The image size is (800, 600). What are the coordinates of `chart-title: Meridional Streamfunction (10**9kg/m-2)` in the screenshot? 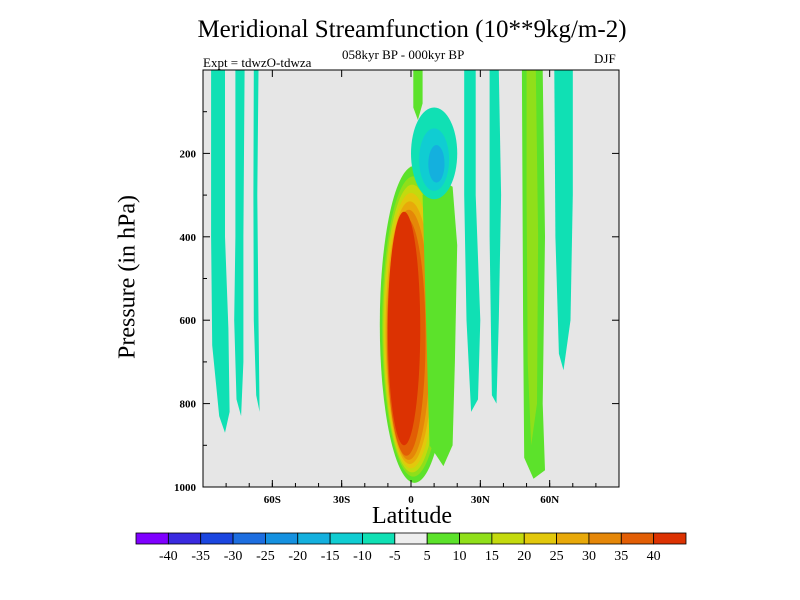 It's located at (412, 29).